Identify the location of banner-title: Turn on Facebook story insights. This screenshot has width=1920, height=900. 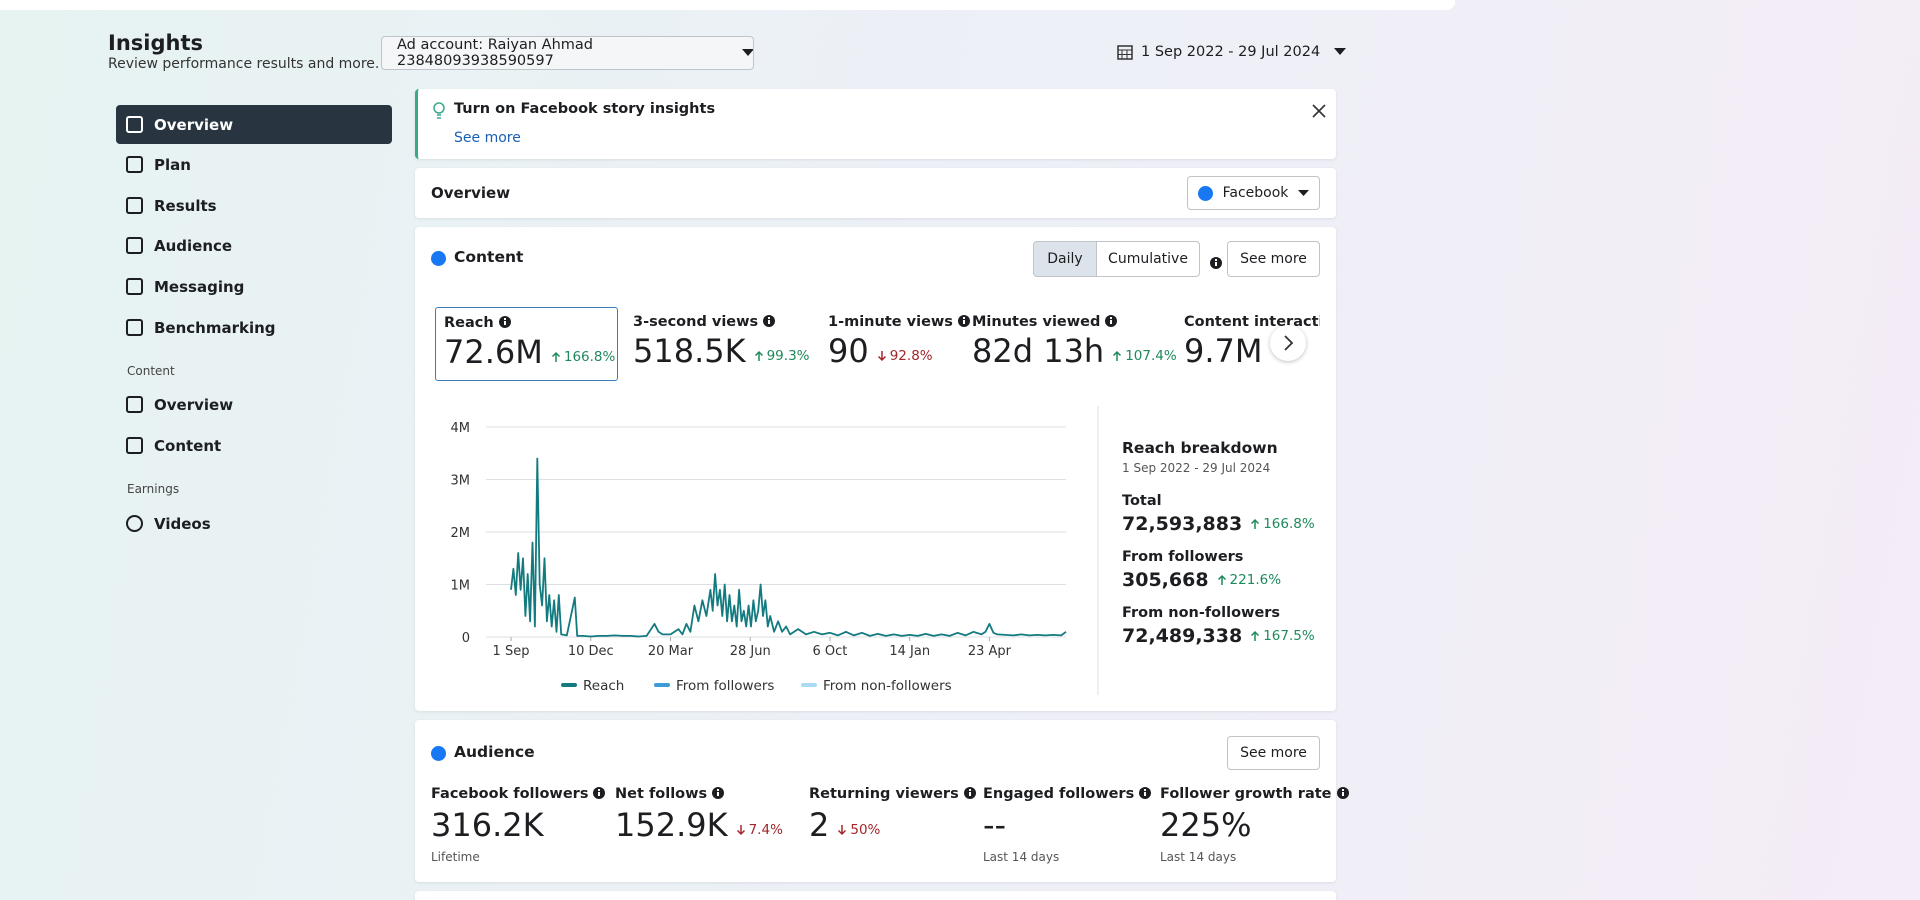
(585, 109).